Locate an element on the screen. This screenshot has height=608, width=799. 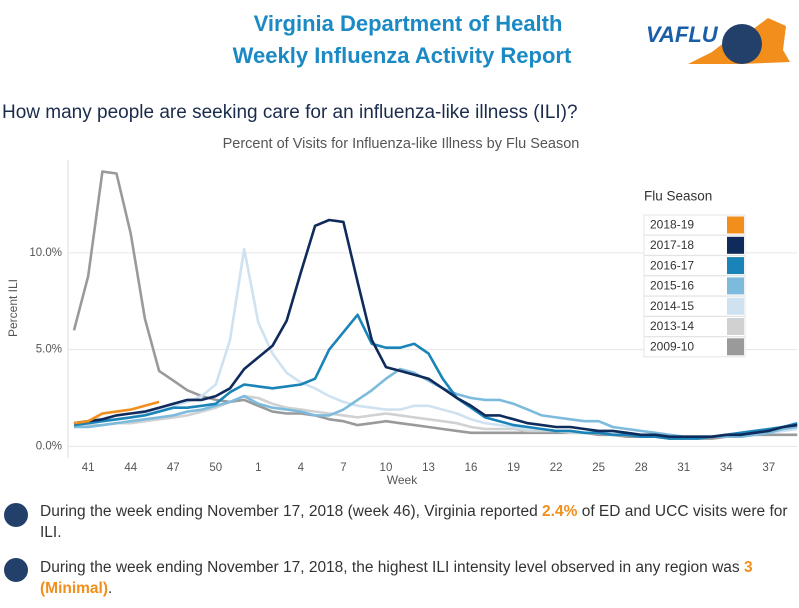
y-axis-label: Percent ILI is located at coordinates (13, 308).